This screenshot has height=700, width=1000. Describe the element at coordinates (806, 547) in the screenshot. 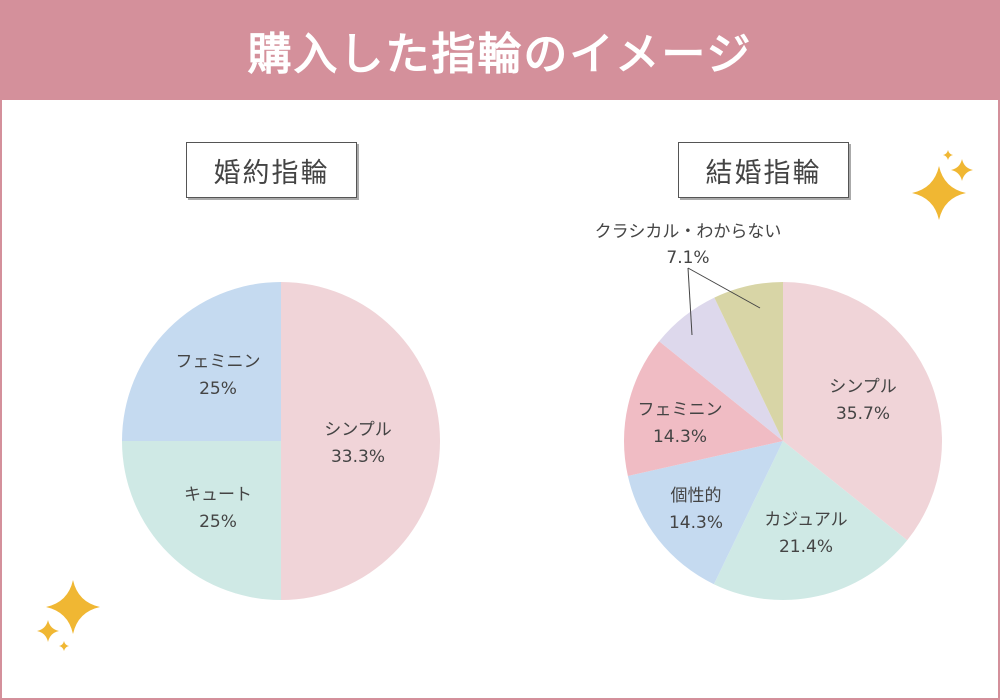

I see `slice-value-label: 21.4%` at that location.